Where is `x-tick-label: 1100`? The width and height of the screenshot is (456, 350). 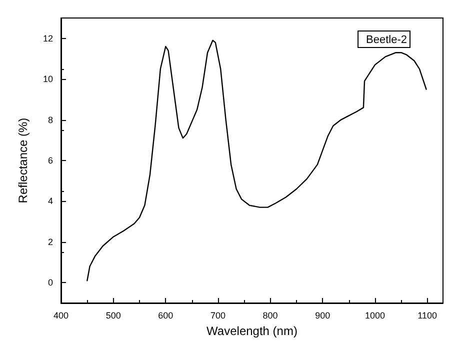
x-tick-label: 1100 is located at coordinates (427, 315).